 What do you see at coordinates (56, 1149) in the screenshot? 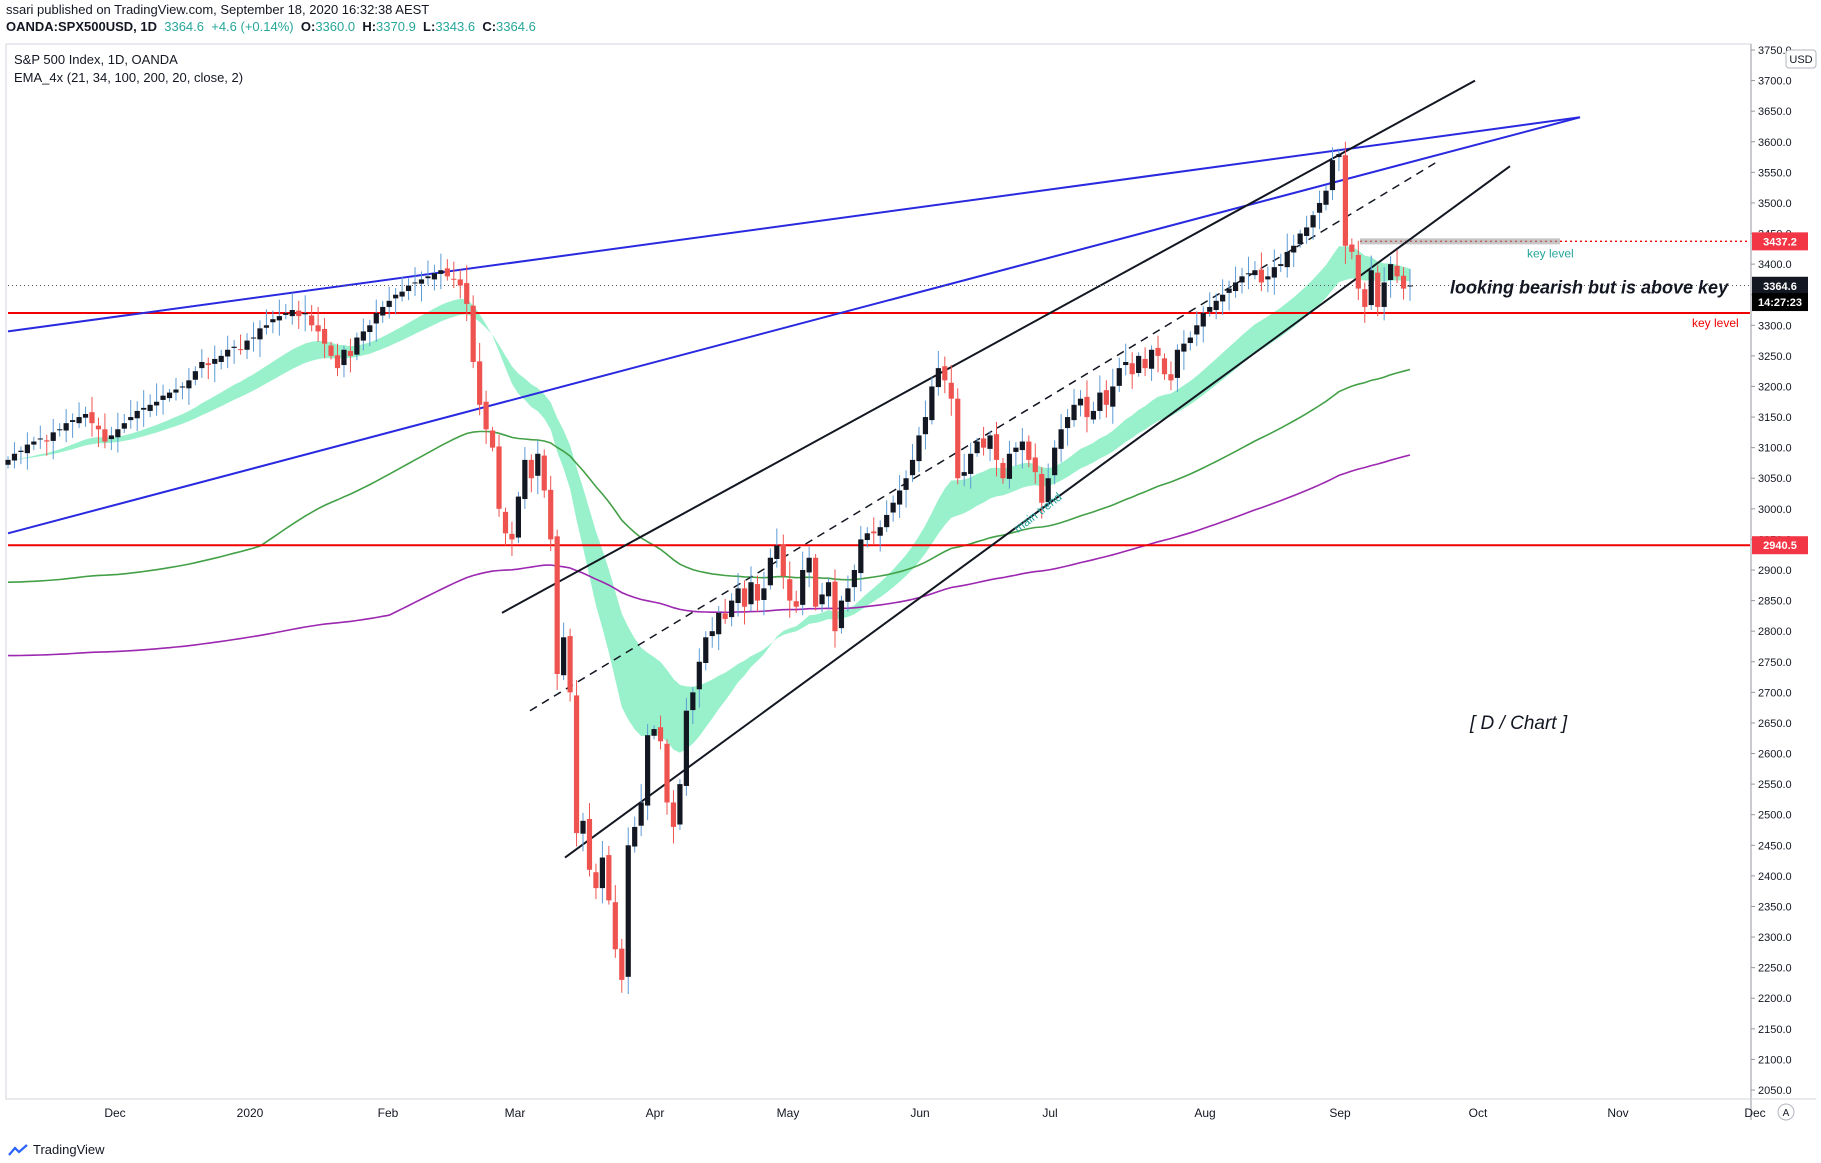
I see `tradingview-logo: TradingView` at bounding box center [56, 1149].